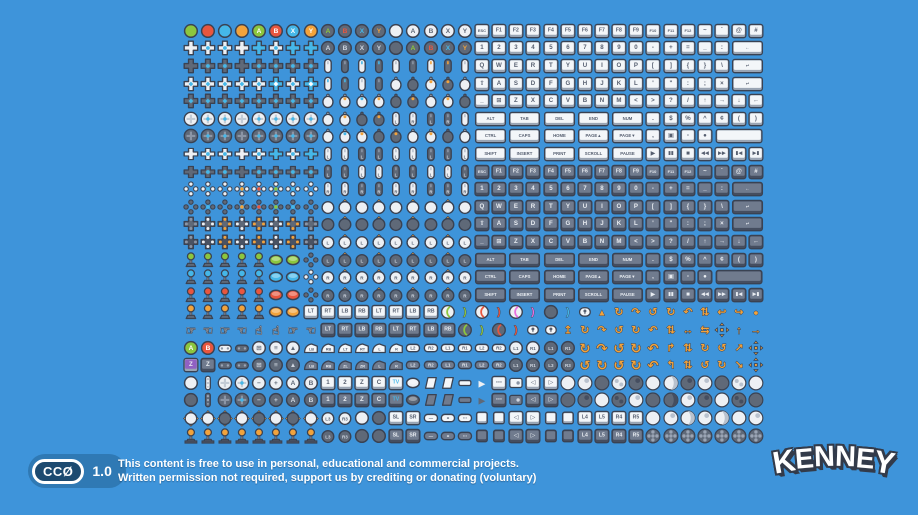  Describe the element at coordinates (490, 295) in the screenshot. I see `icon-k-shift-w2: SHIFT` at that location.